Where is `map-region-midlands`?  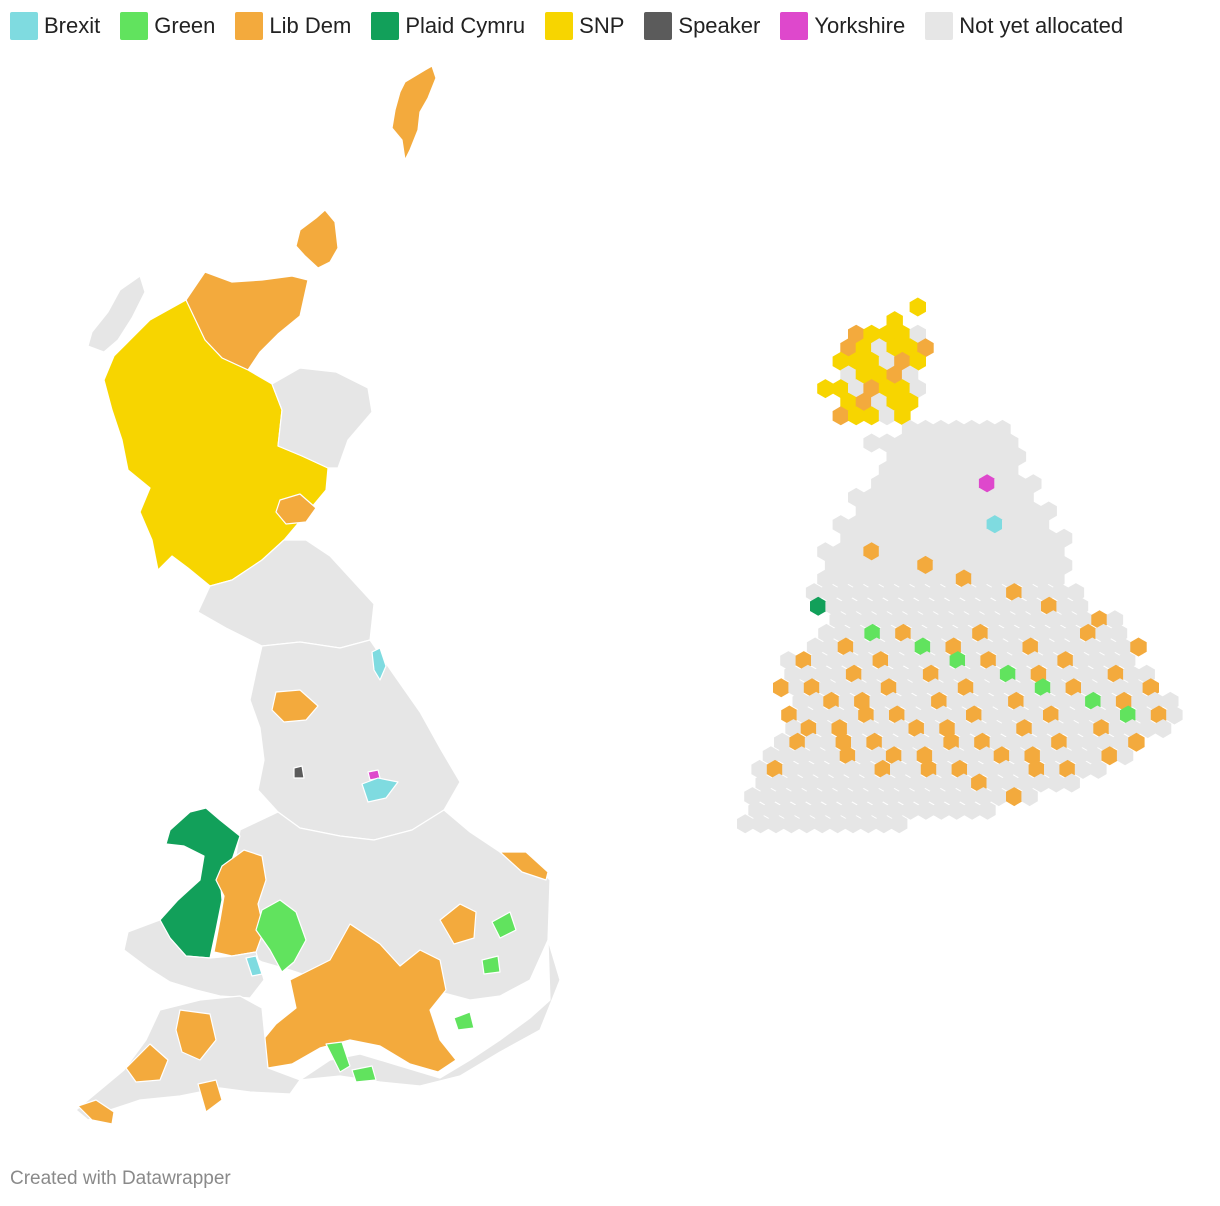
map-region-midlands is located at coordinates (389, 905).